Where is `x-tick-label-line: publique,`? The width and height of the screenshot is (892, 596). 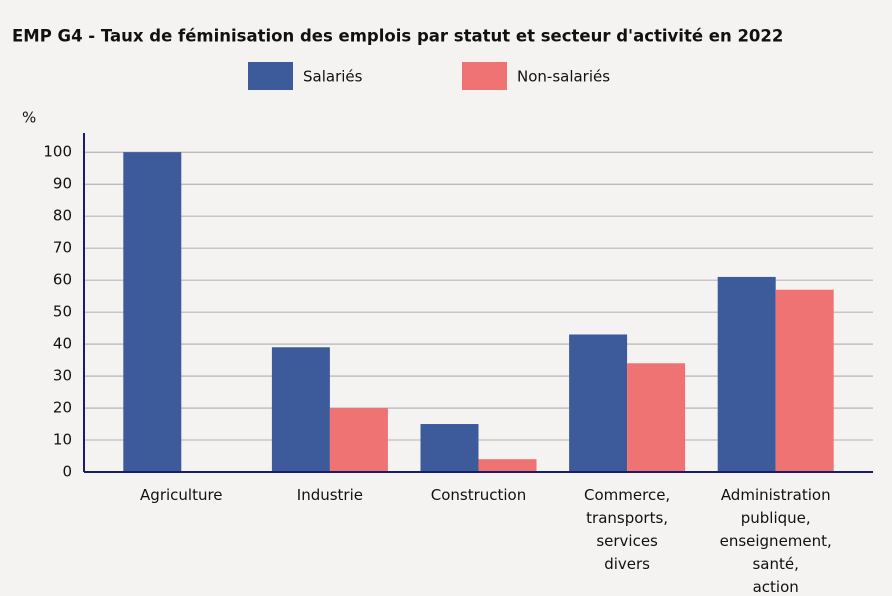 x-tick-label-line: publique, is located at coordinates (776, 518).